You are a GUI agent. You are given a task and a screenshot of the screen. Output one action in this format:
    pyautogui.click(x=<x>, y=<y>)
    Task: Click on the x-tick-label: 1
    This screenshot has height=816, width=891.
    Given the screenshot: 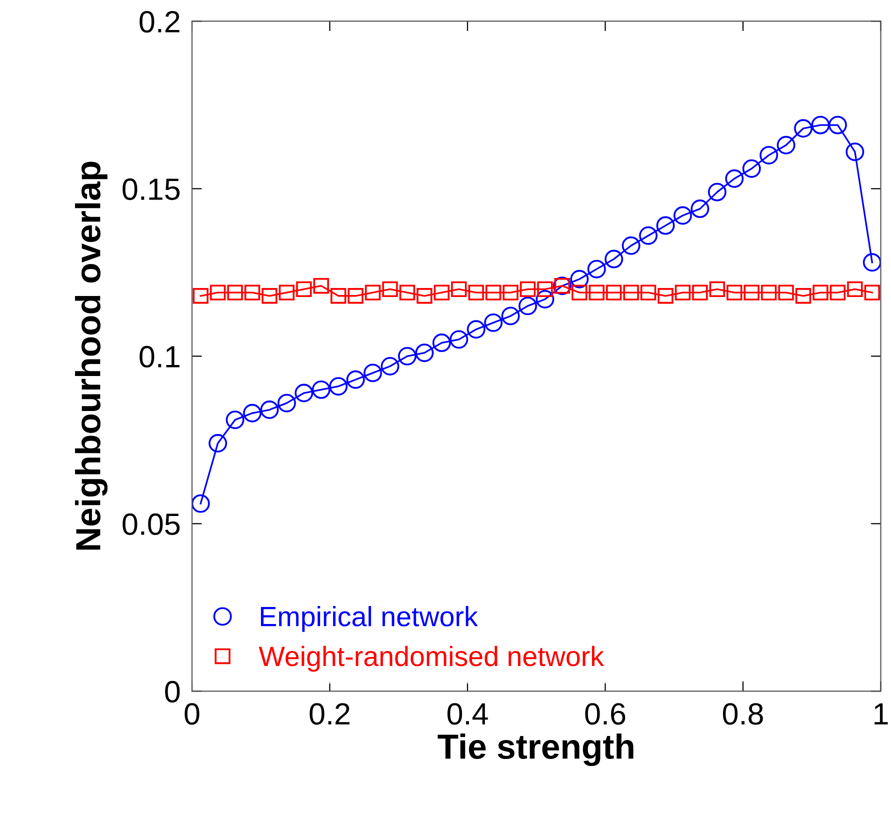 What is the action you would take?
    pyautogui.click(x=881, y=713)
    